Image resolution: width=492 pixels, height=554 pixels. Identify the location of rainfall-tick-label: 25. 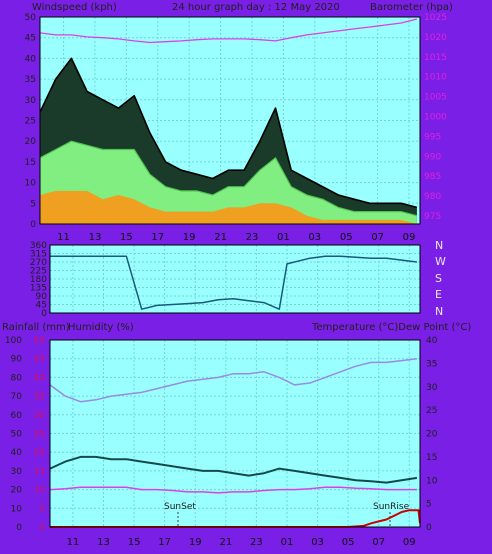
(39, 435).